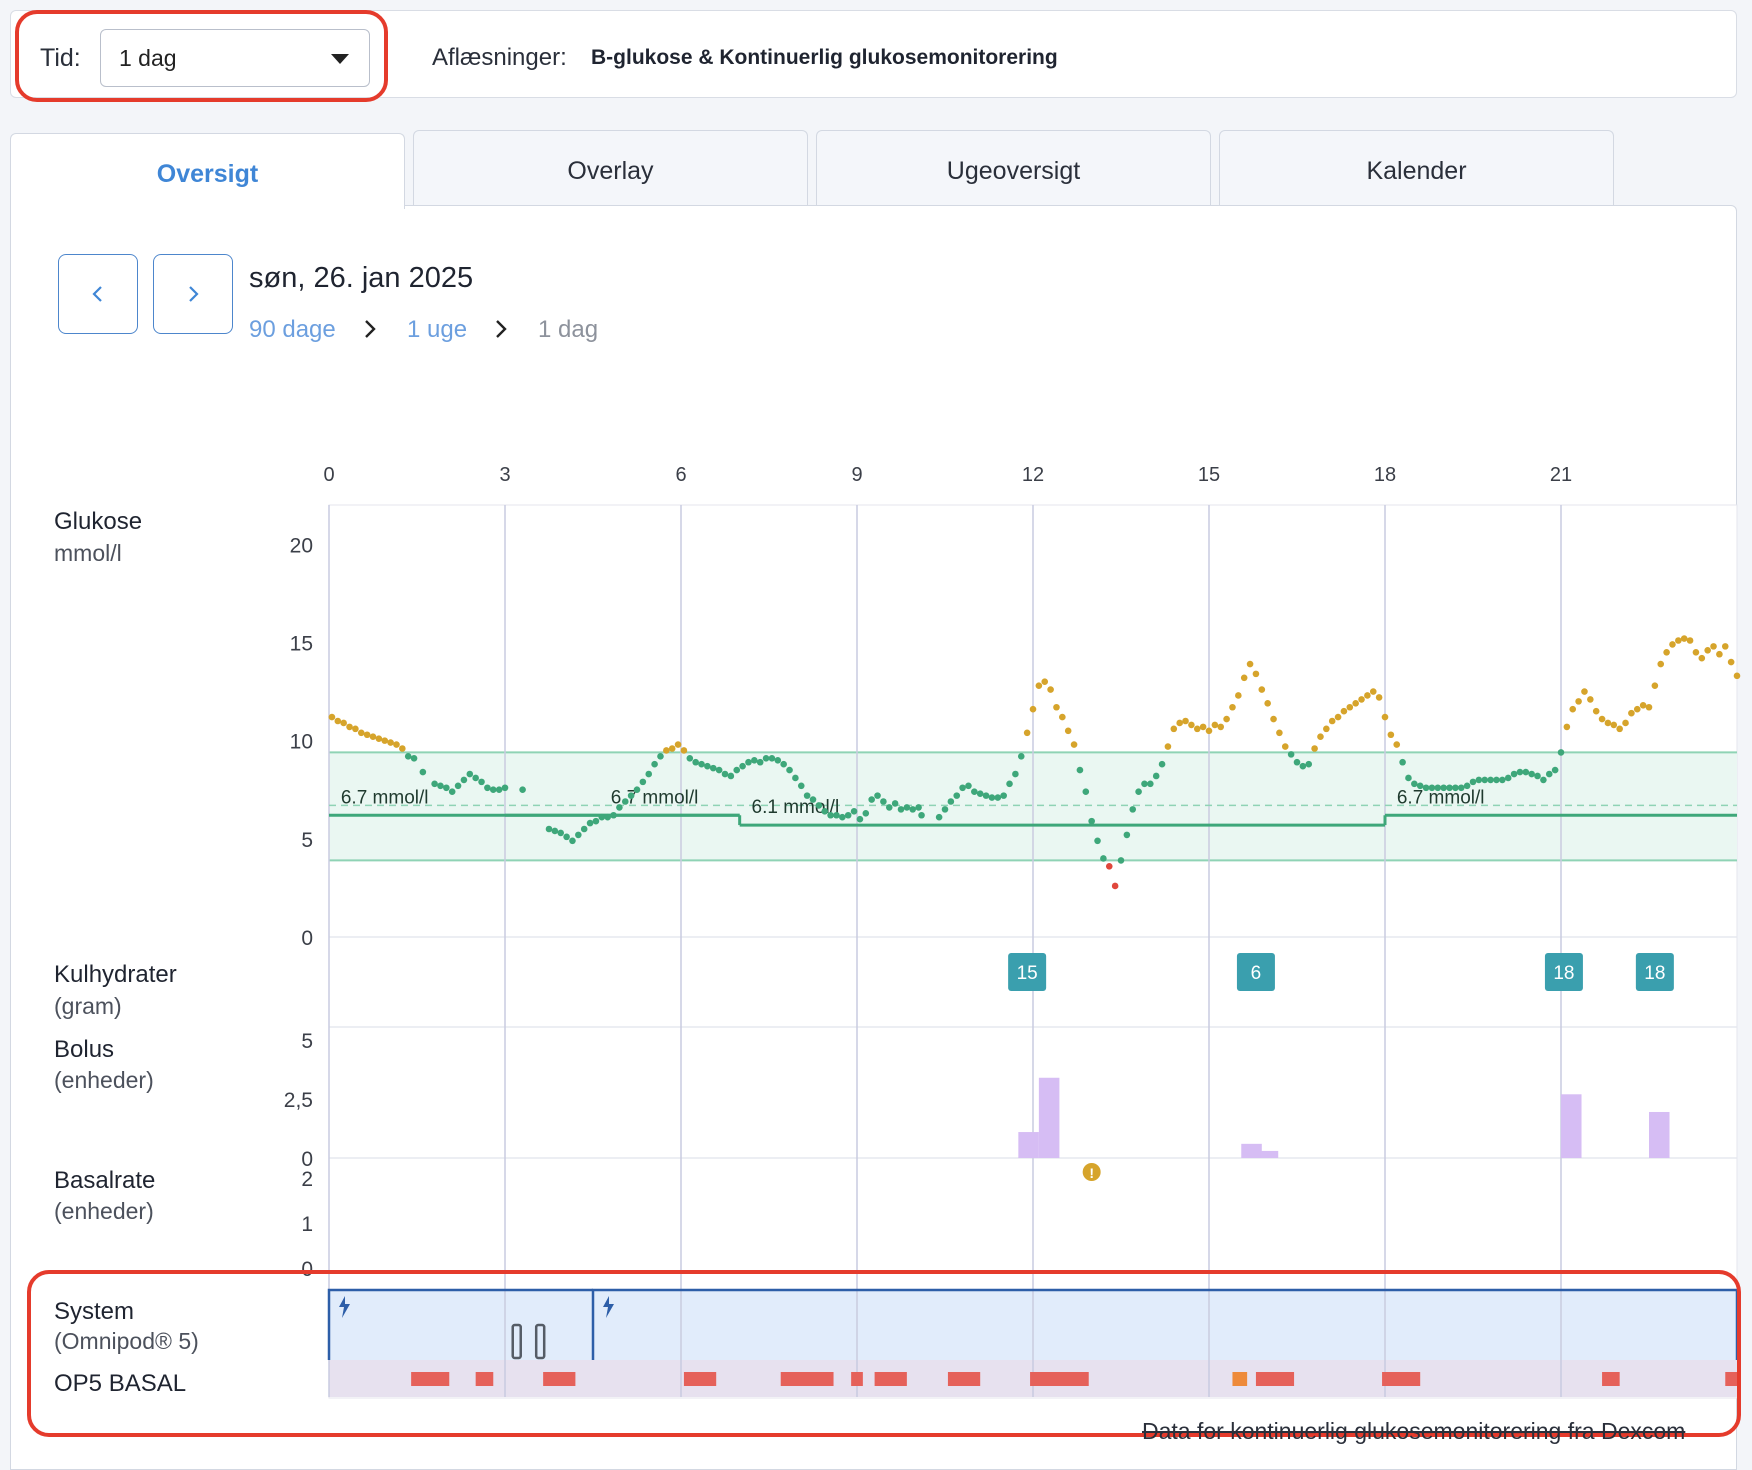 This screenshot has height=1470, width=1752. I want to click on bolus-title: Bolus, so click(84, 1049).